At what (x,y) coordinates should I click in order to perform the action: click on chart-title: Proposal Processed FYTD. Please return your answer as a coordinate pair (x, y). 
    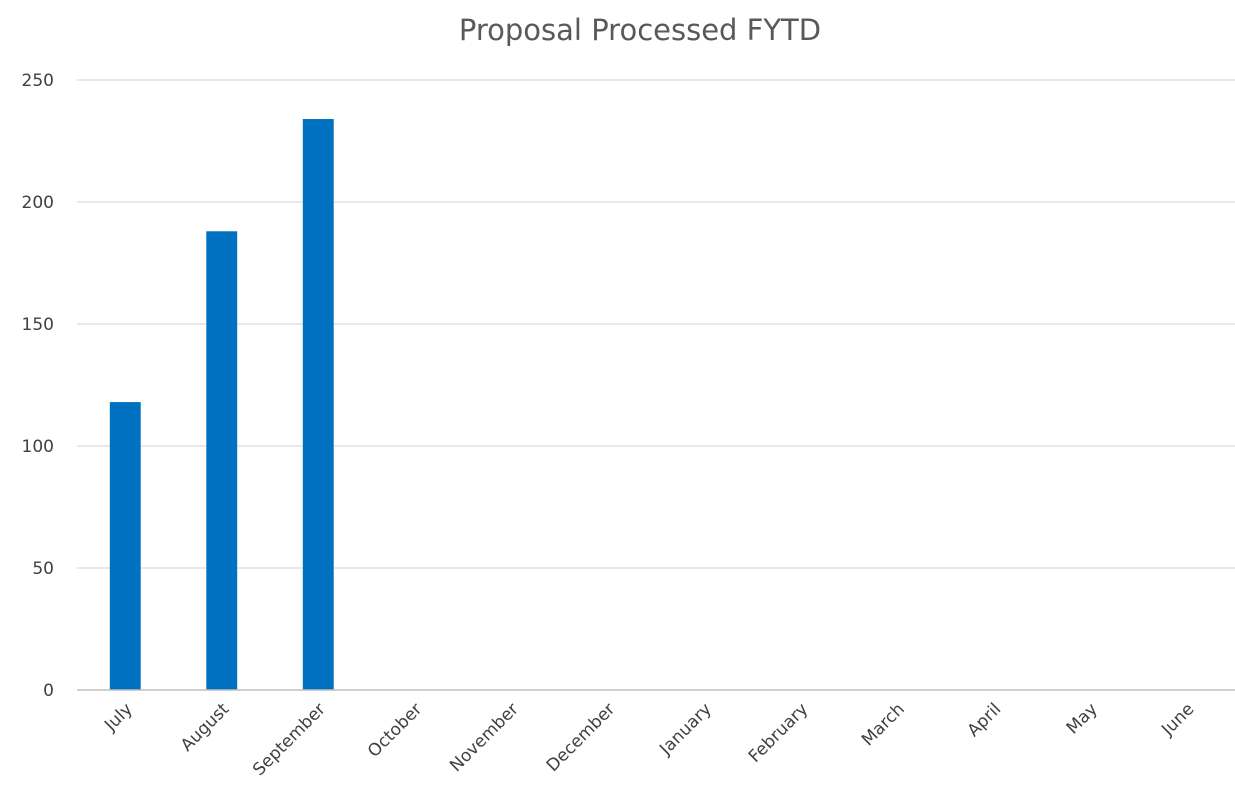
    Looking at the image, I should click on (640, 30).